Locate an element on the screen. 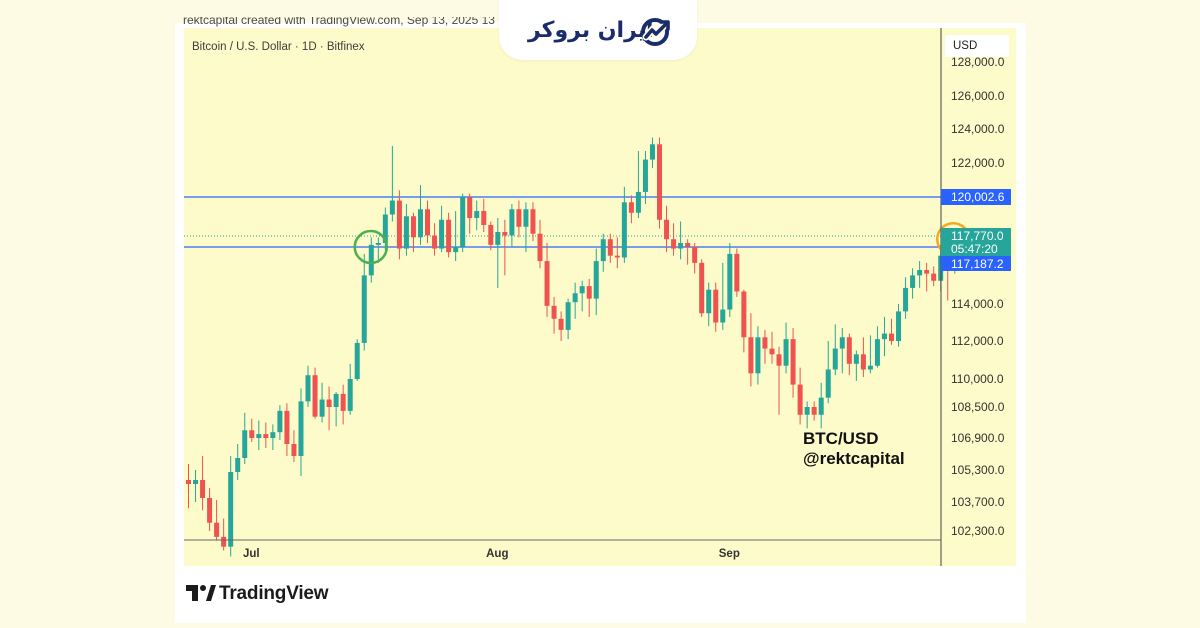 This screenshot has width=1200, height=628. price-tick-label: 124,000.0 is located at coordinates (978, 129).